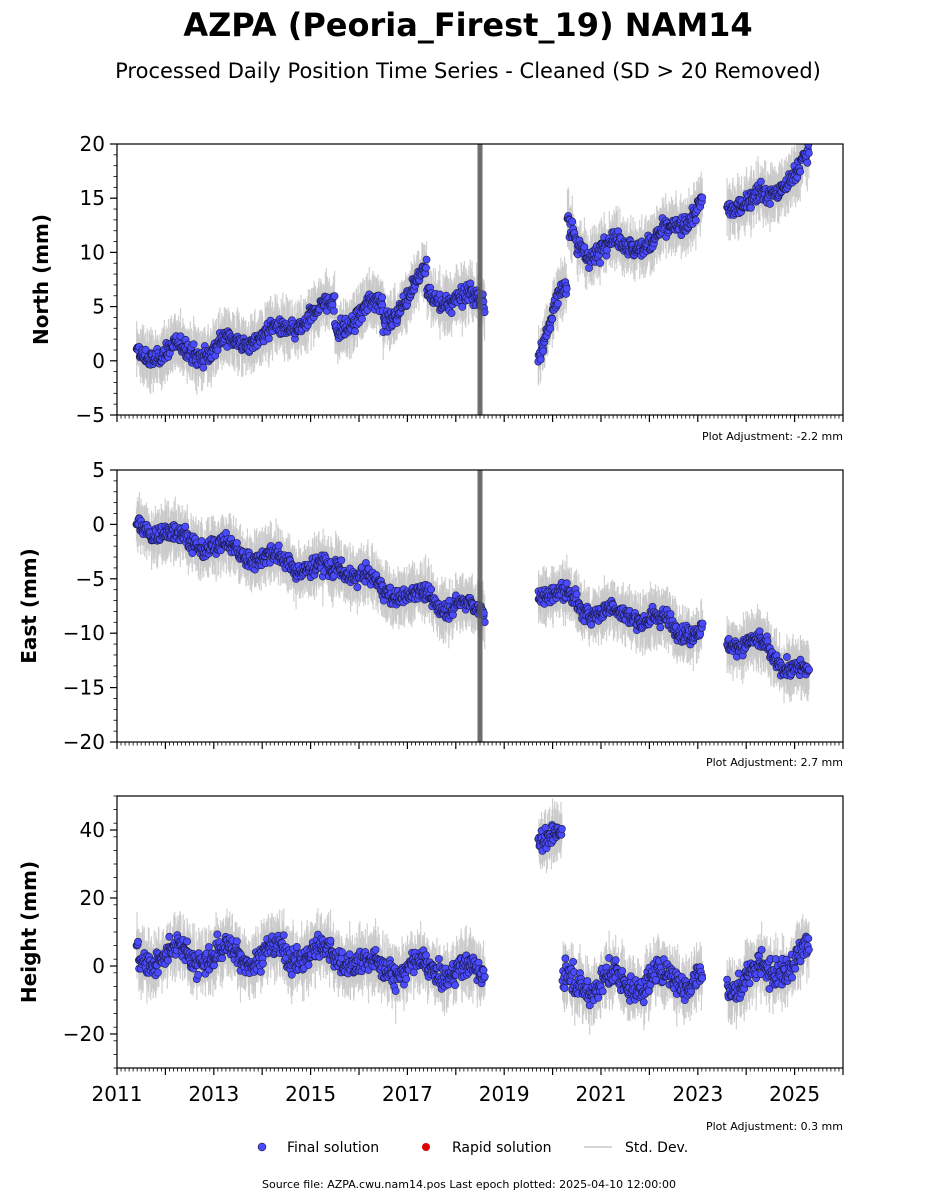  I want to click on chart-title: AZPA (Peoria_Firest_19) NAM14, so click(467, 25).